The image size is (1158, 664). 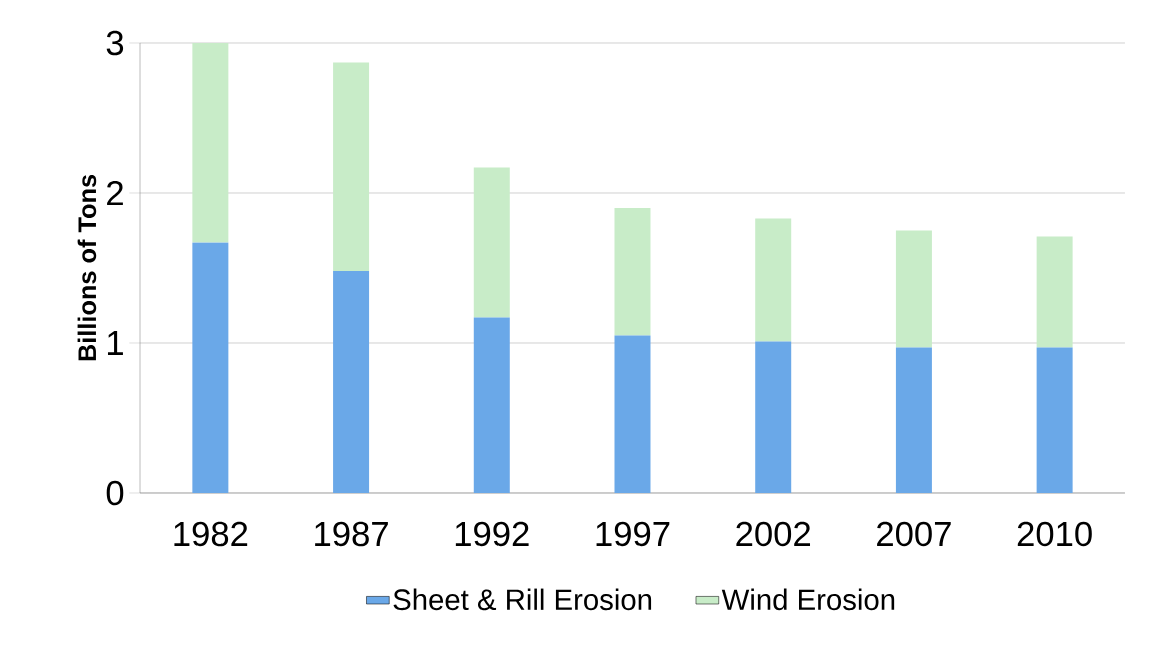 What do you see at coordinates (1054, 534) in the screenshot?
I see `x-tick-label: 2010` at bounding box center [1054, 534].